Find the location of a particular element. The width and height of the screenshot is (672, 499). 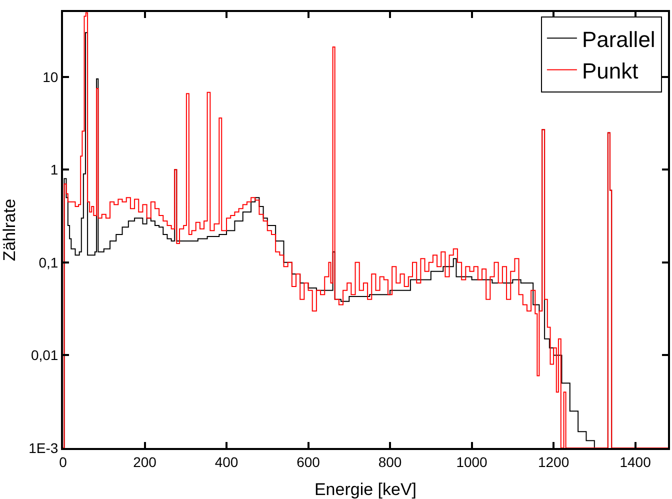

y-tick-label: 1 is located at coordinates (54, 170).